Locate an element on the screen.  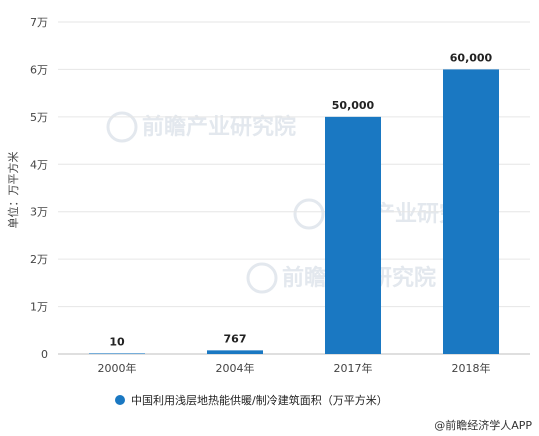
source-credit: @前瞻经济学人APP is located at coordinates (483, 425).